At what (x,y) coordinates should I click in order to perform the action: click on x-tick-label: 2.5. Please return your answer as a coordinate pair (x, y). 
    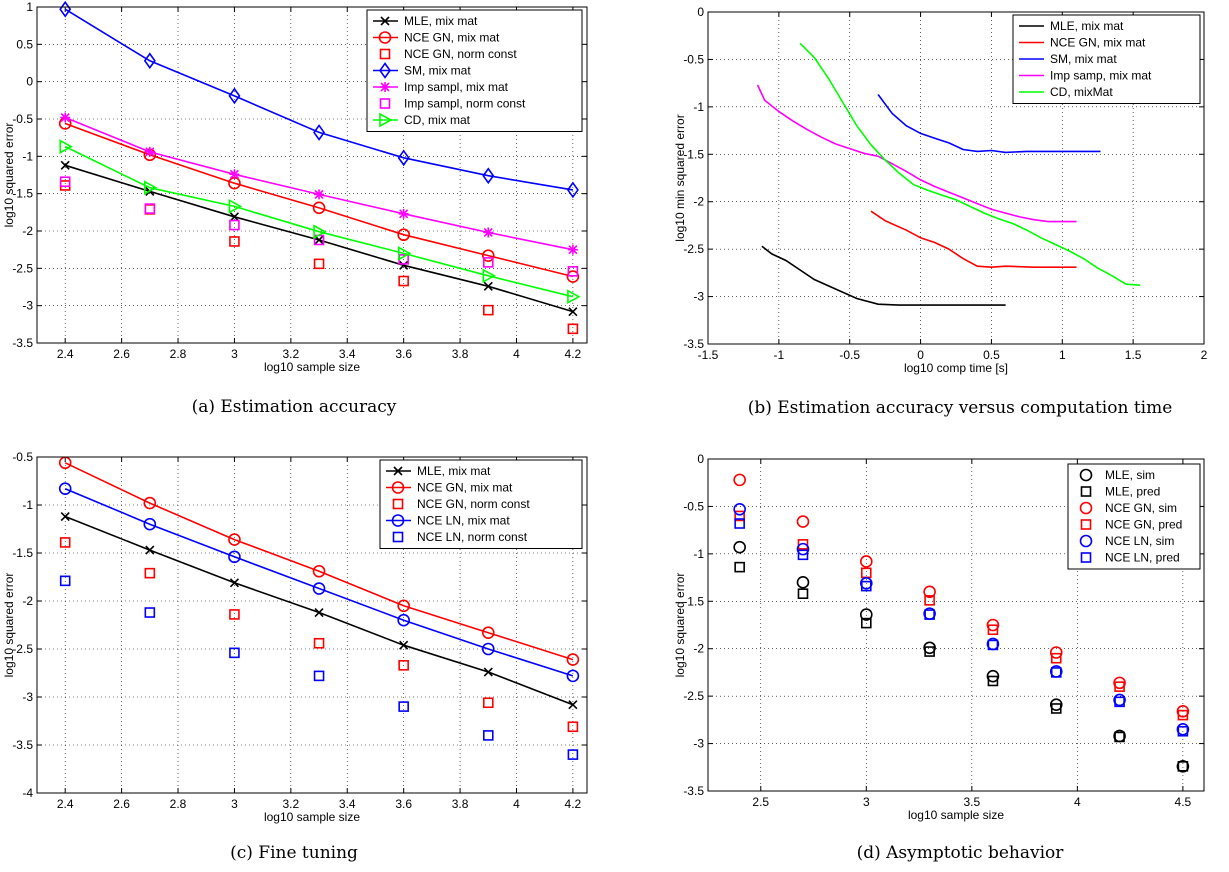
    Looking at the image, I should click on (760, 802).